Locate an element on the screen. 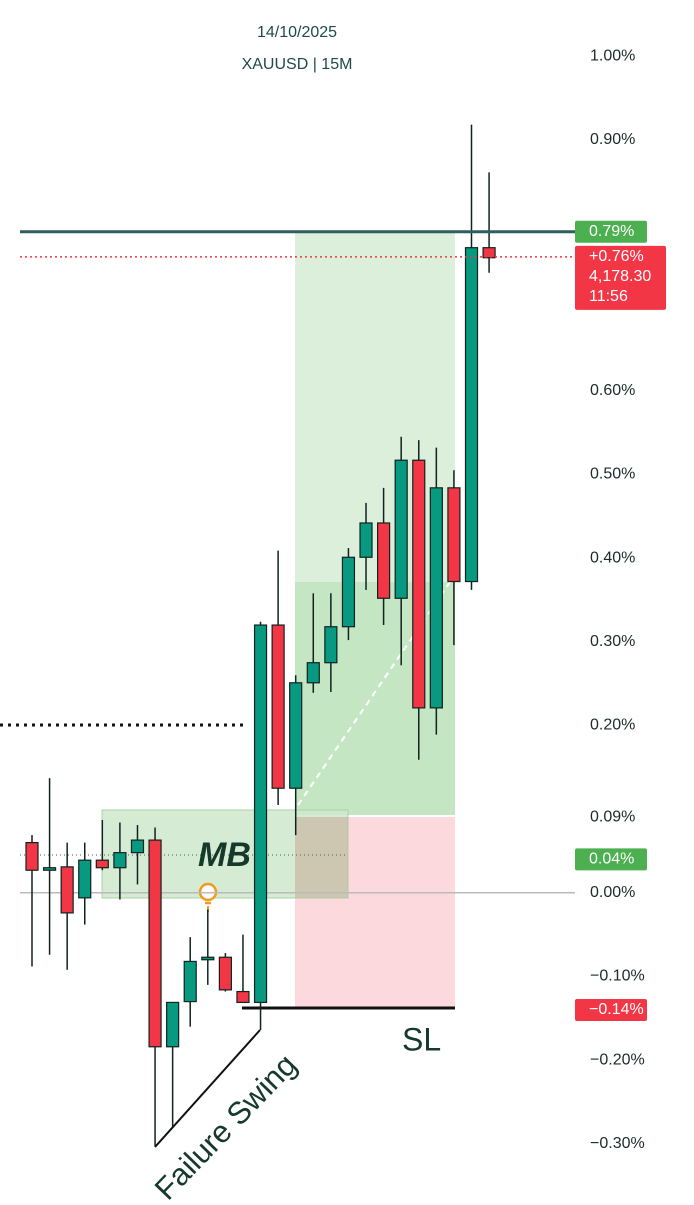  y-tick-label: 1.00% is located at coordinates (612, 55).